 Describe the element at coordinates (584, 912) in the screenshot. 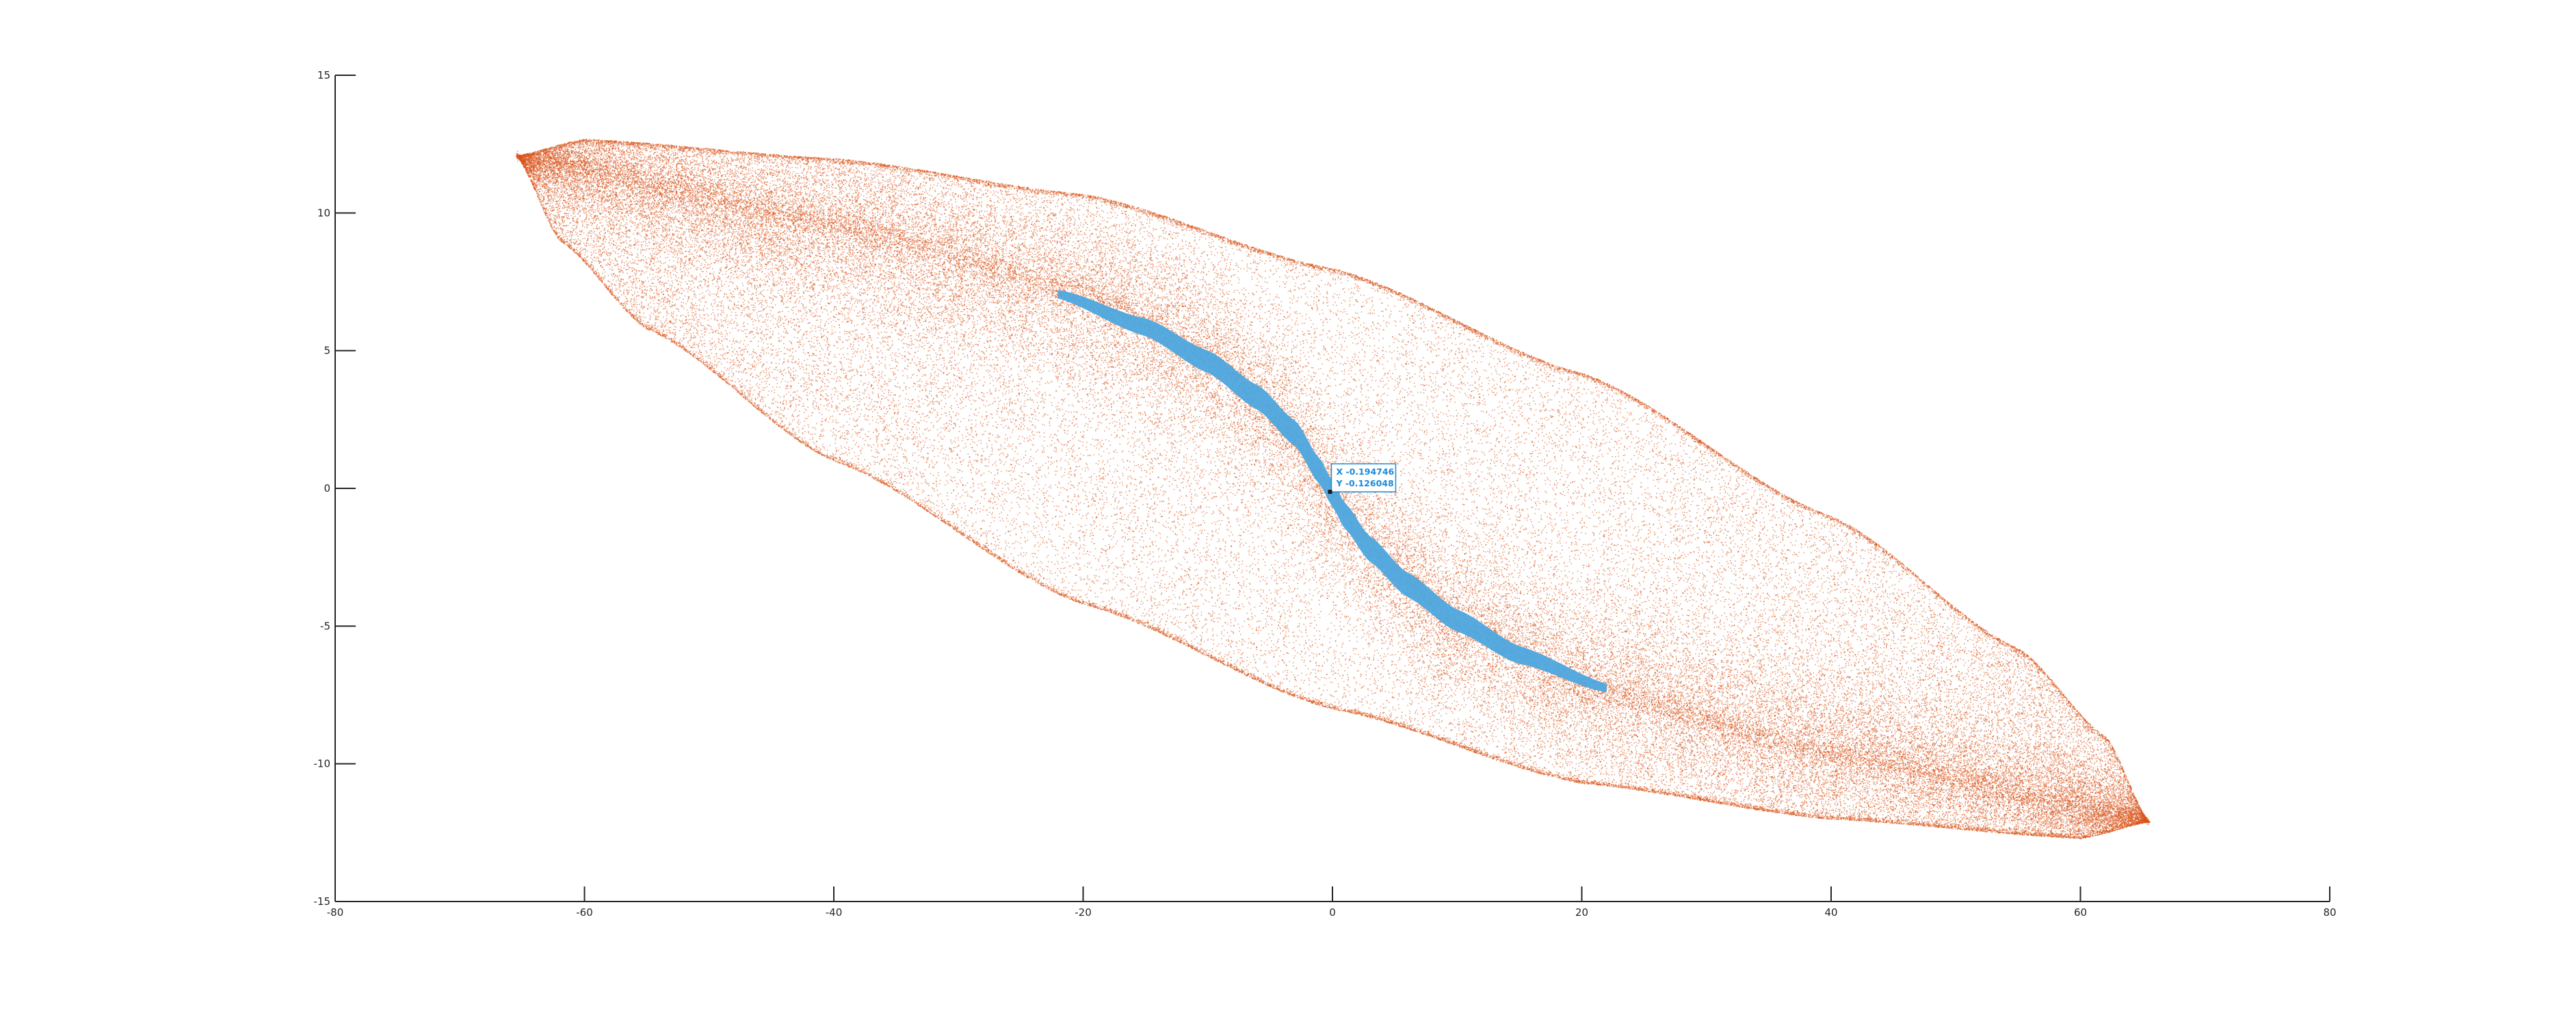

I see `x-tick-label: -60` at that location.